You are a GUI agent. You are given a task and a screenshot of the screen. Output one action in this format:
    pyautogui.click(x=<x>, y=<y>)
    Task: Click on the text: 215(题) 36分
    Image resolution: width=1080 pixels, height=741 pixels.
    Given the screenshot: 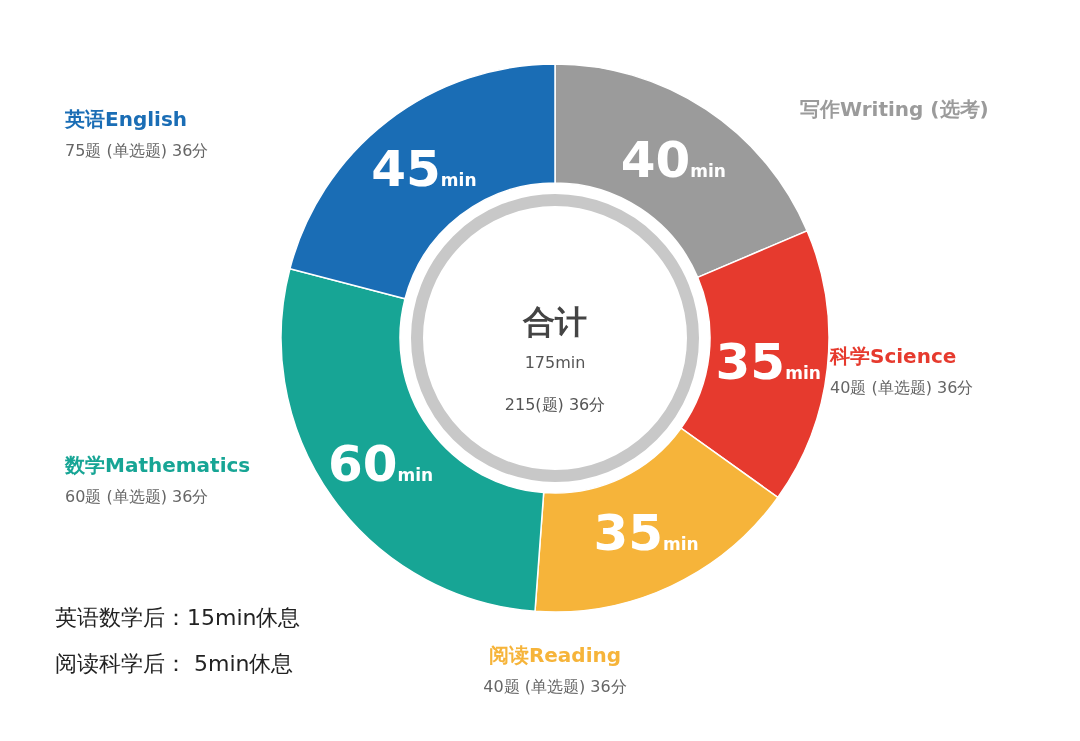 What is the action you would take?
    pyautogui.click(x=555, y=404)
    